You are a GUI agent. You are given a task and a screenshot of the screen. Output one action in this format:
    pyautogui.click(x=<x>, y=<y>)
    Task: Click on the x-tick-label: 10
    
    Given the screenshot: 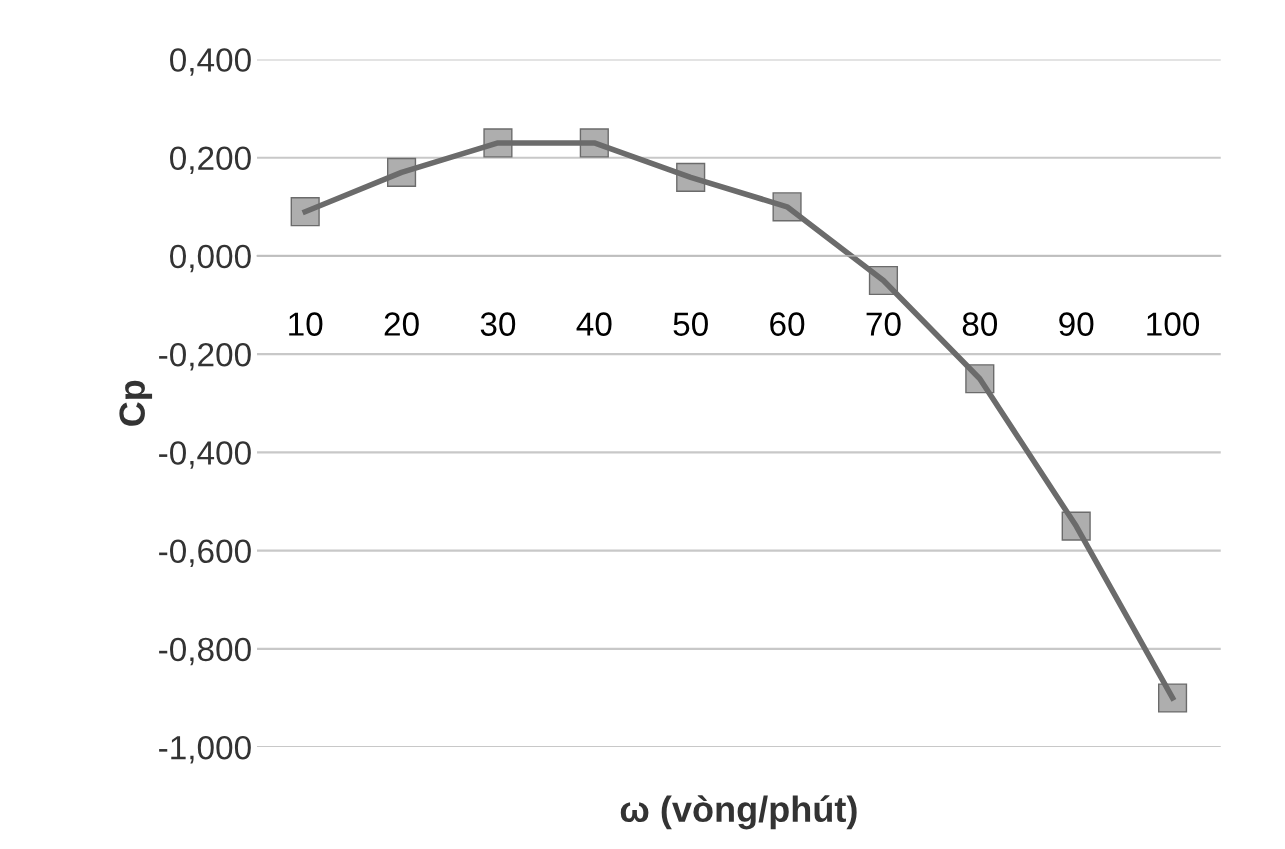 What is the action you would take?
    pyautogui.click(x=306, y=324)
    